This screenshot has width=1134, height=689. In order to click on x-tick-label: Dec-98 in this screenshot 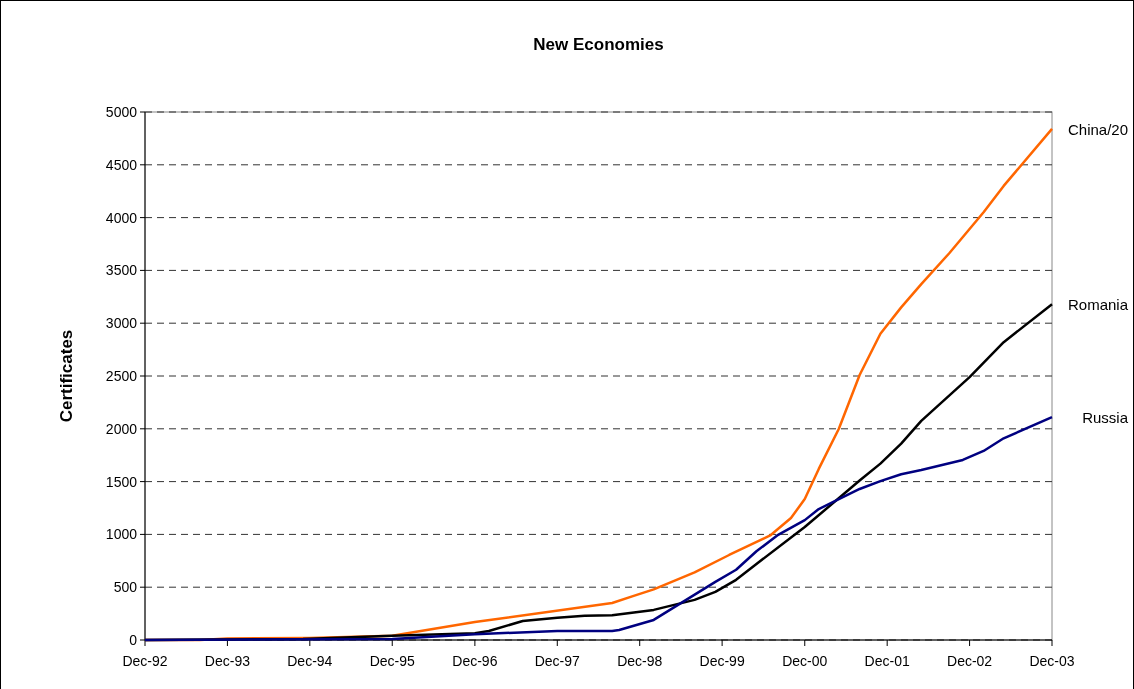, I will do `click(640, 661)`.